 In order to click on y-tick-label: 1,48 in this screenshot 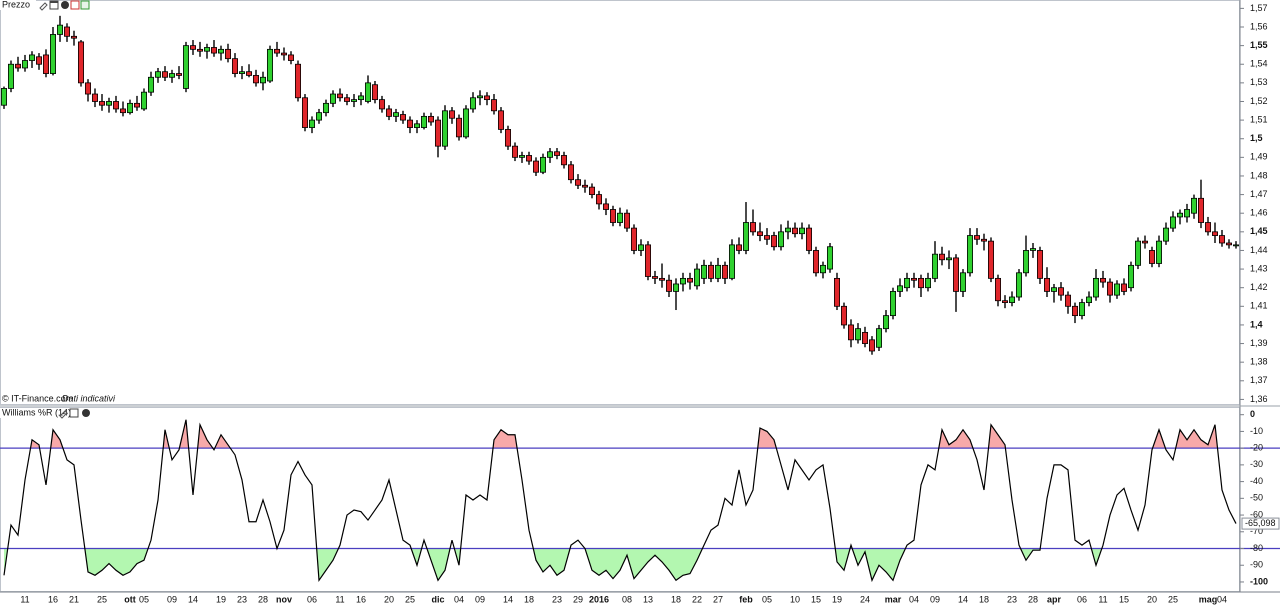, I will do `click(1259, 175)`.